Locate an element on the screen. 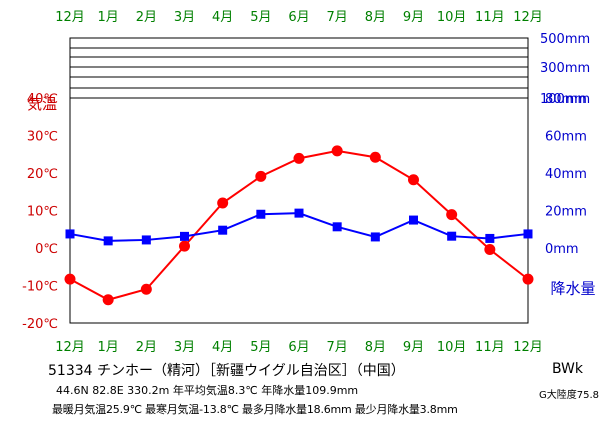  temperature-tick-6: -20℃ is located at coordinates (40, 324).